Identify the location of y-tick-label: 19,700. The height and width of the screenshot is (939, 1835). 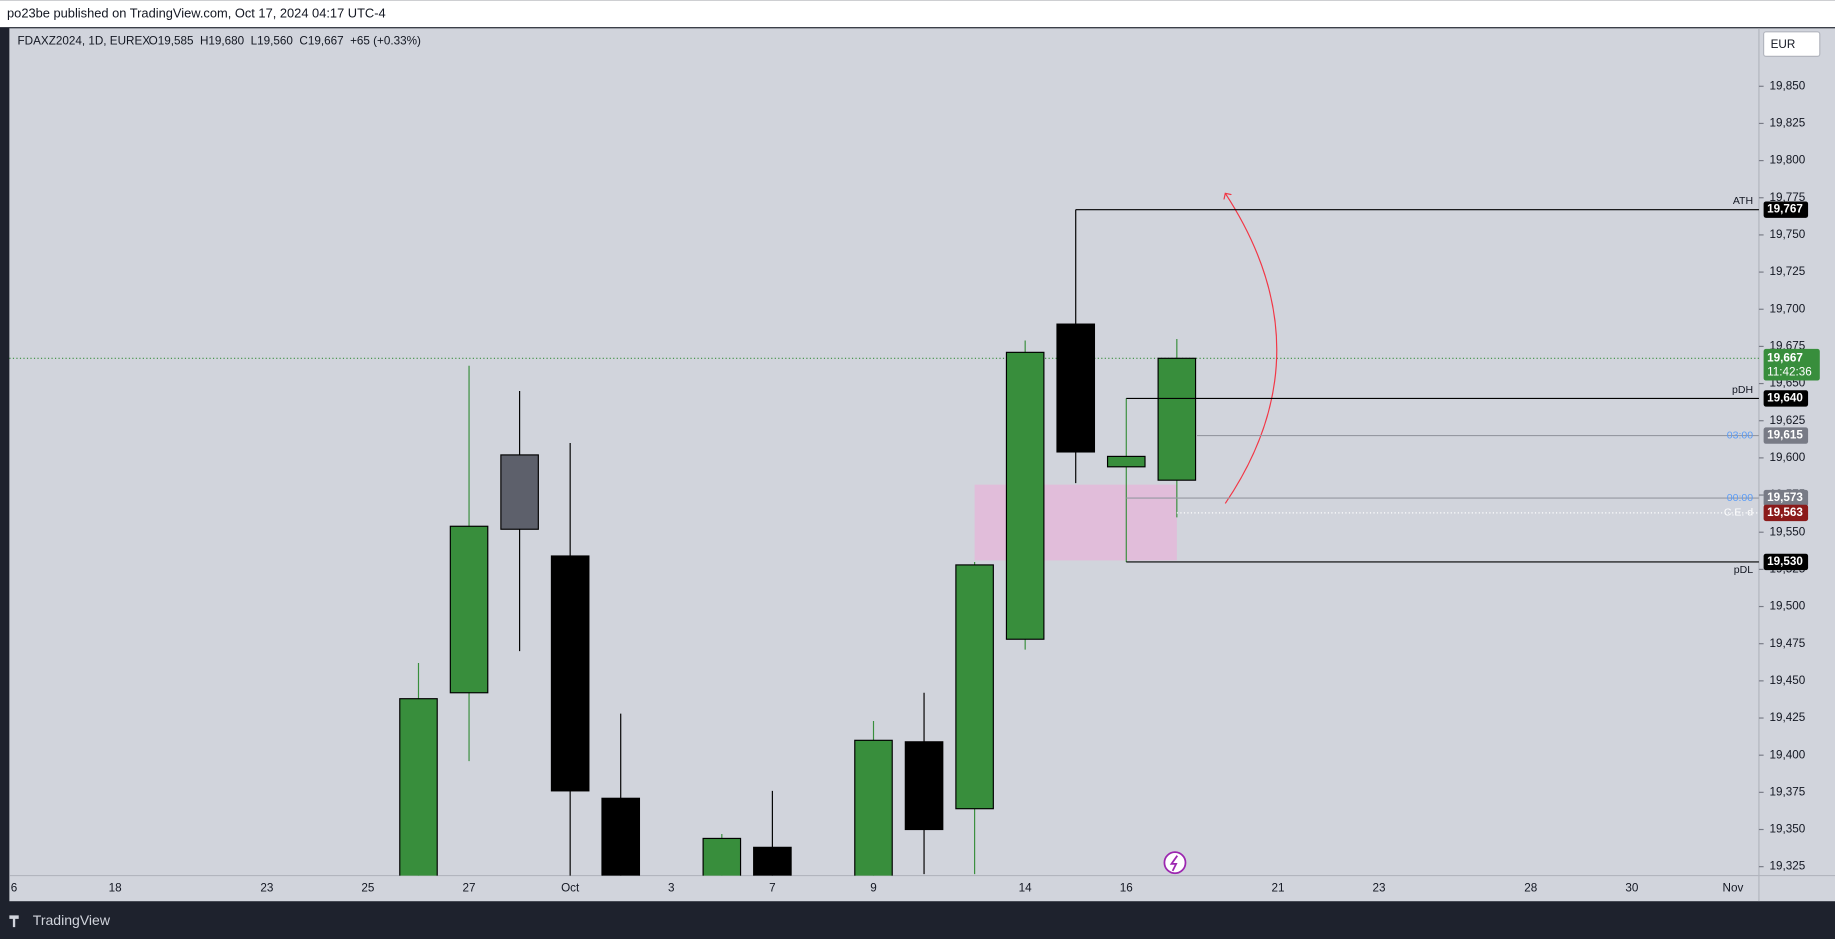
(1787, 308).